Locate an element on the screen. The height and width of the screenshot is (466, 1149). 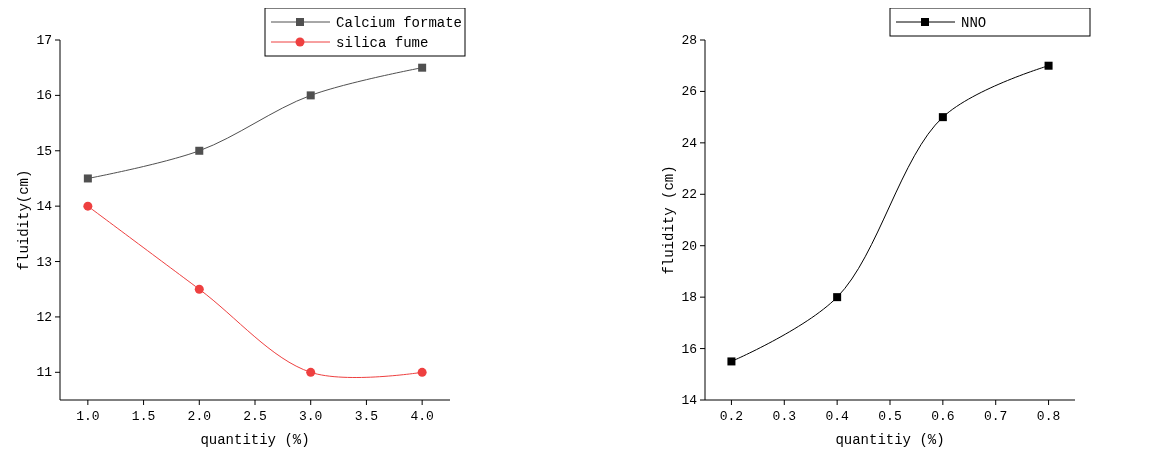
y-tick-label: 12 is located at coordinates (44, 317).